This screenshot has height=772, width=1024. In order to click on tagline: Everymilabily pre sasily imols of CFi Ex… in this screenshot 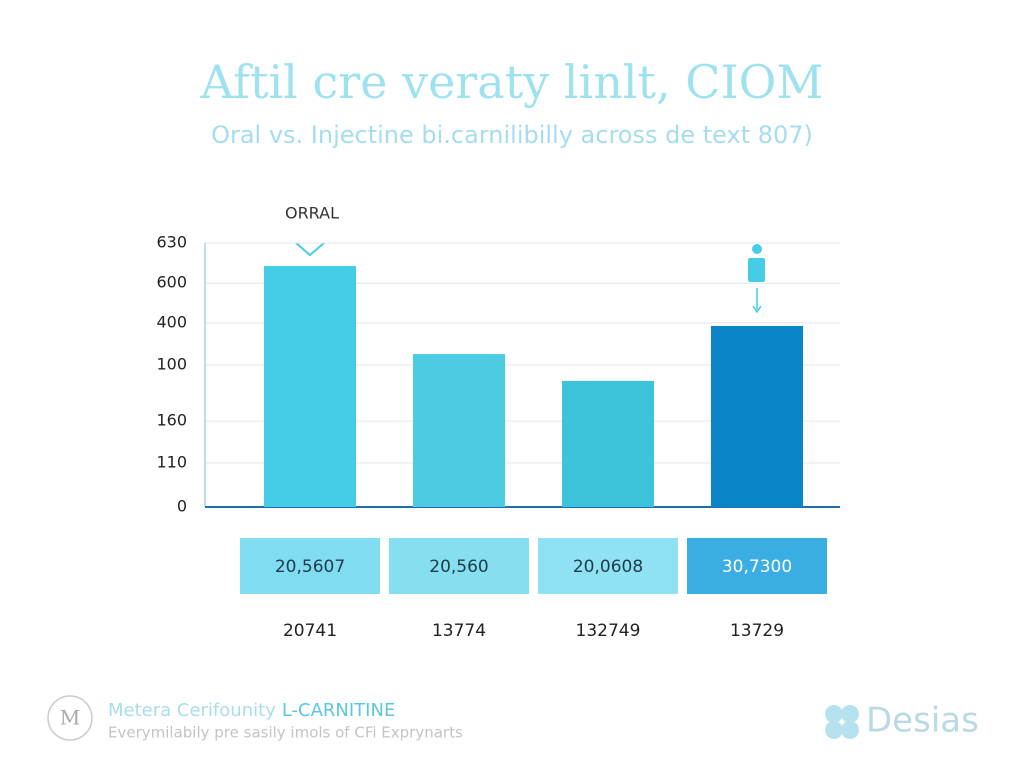, I will do `click(285, 733)`.